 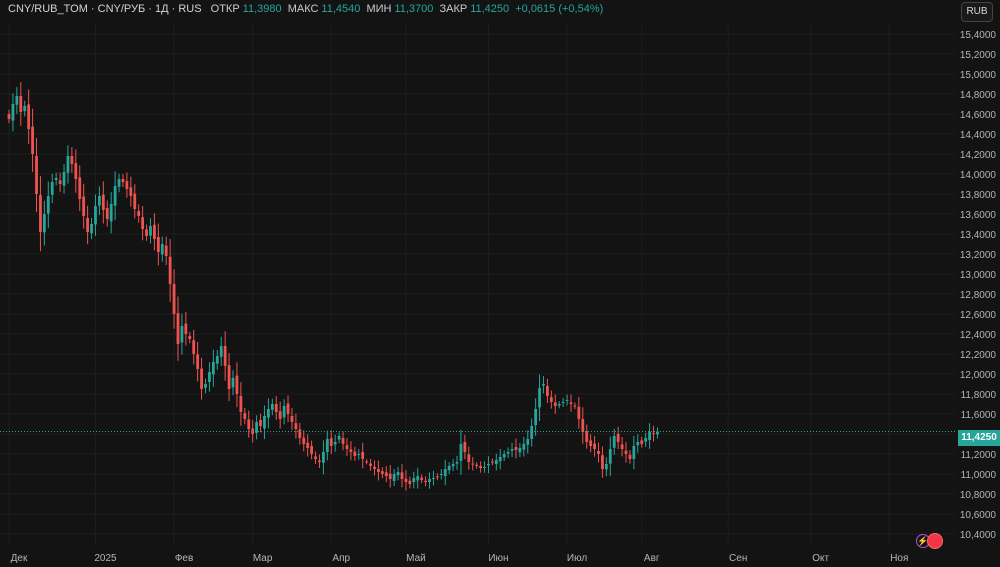 I want to click on y-tick-label: 15,4000, so click(x=978, y=35).